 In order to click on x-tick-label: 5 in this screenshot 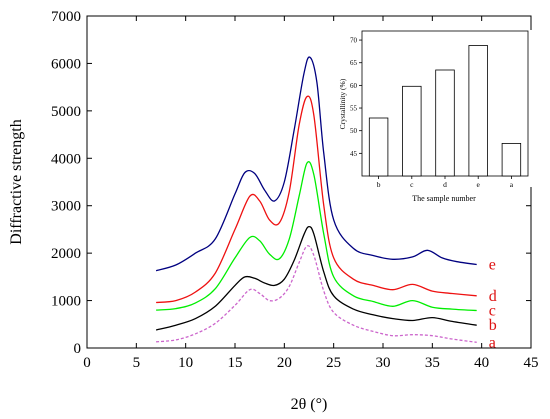, I will do `click(137, 363)`.